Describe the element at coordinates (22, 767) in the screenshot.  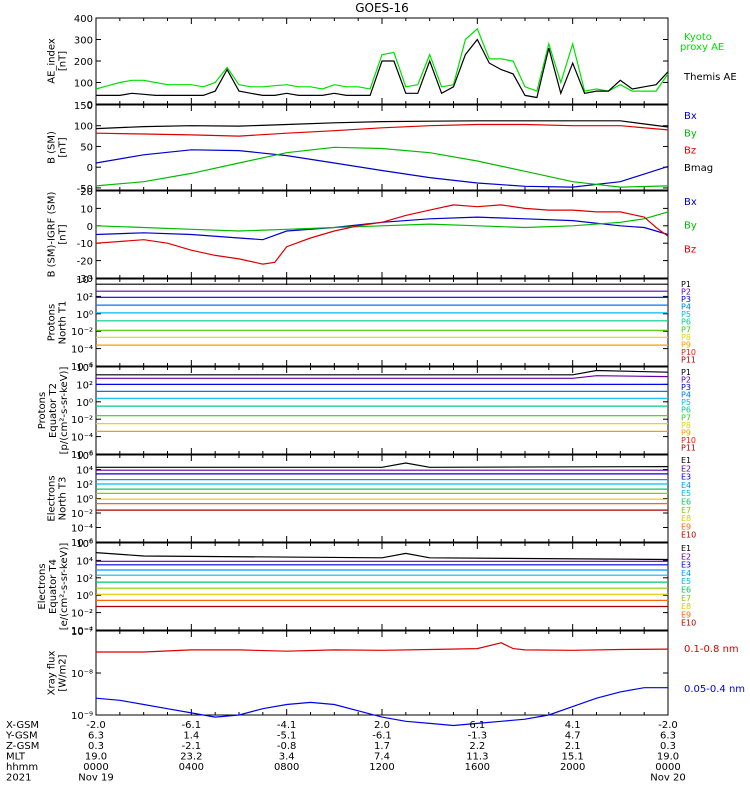
I see `ephemeris-row-label: hhmm` at that location.